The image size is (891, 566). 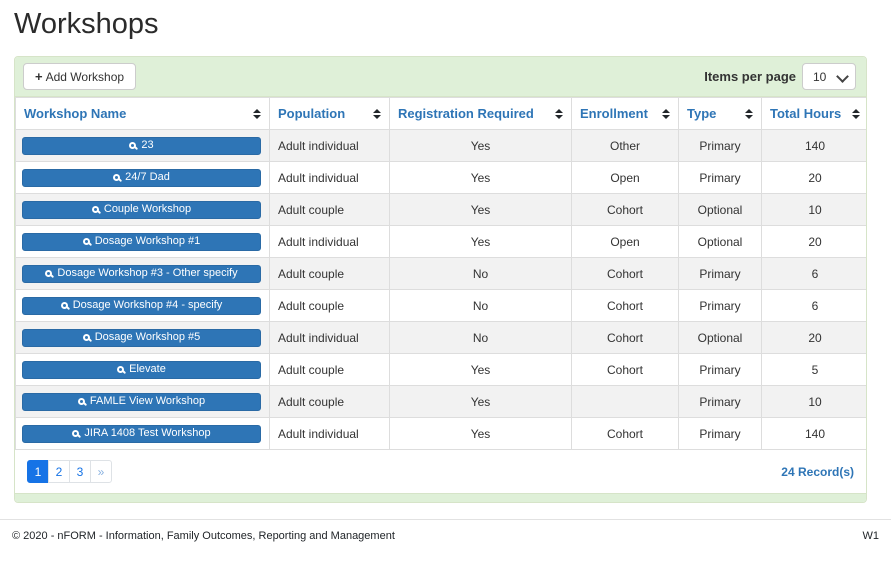 I want to click on footer-version: W1, so click(x=871, y=536).